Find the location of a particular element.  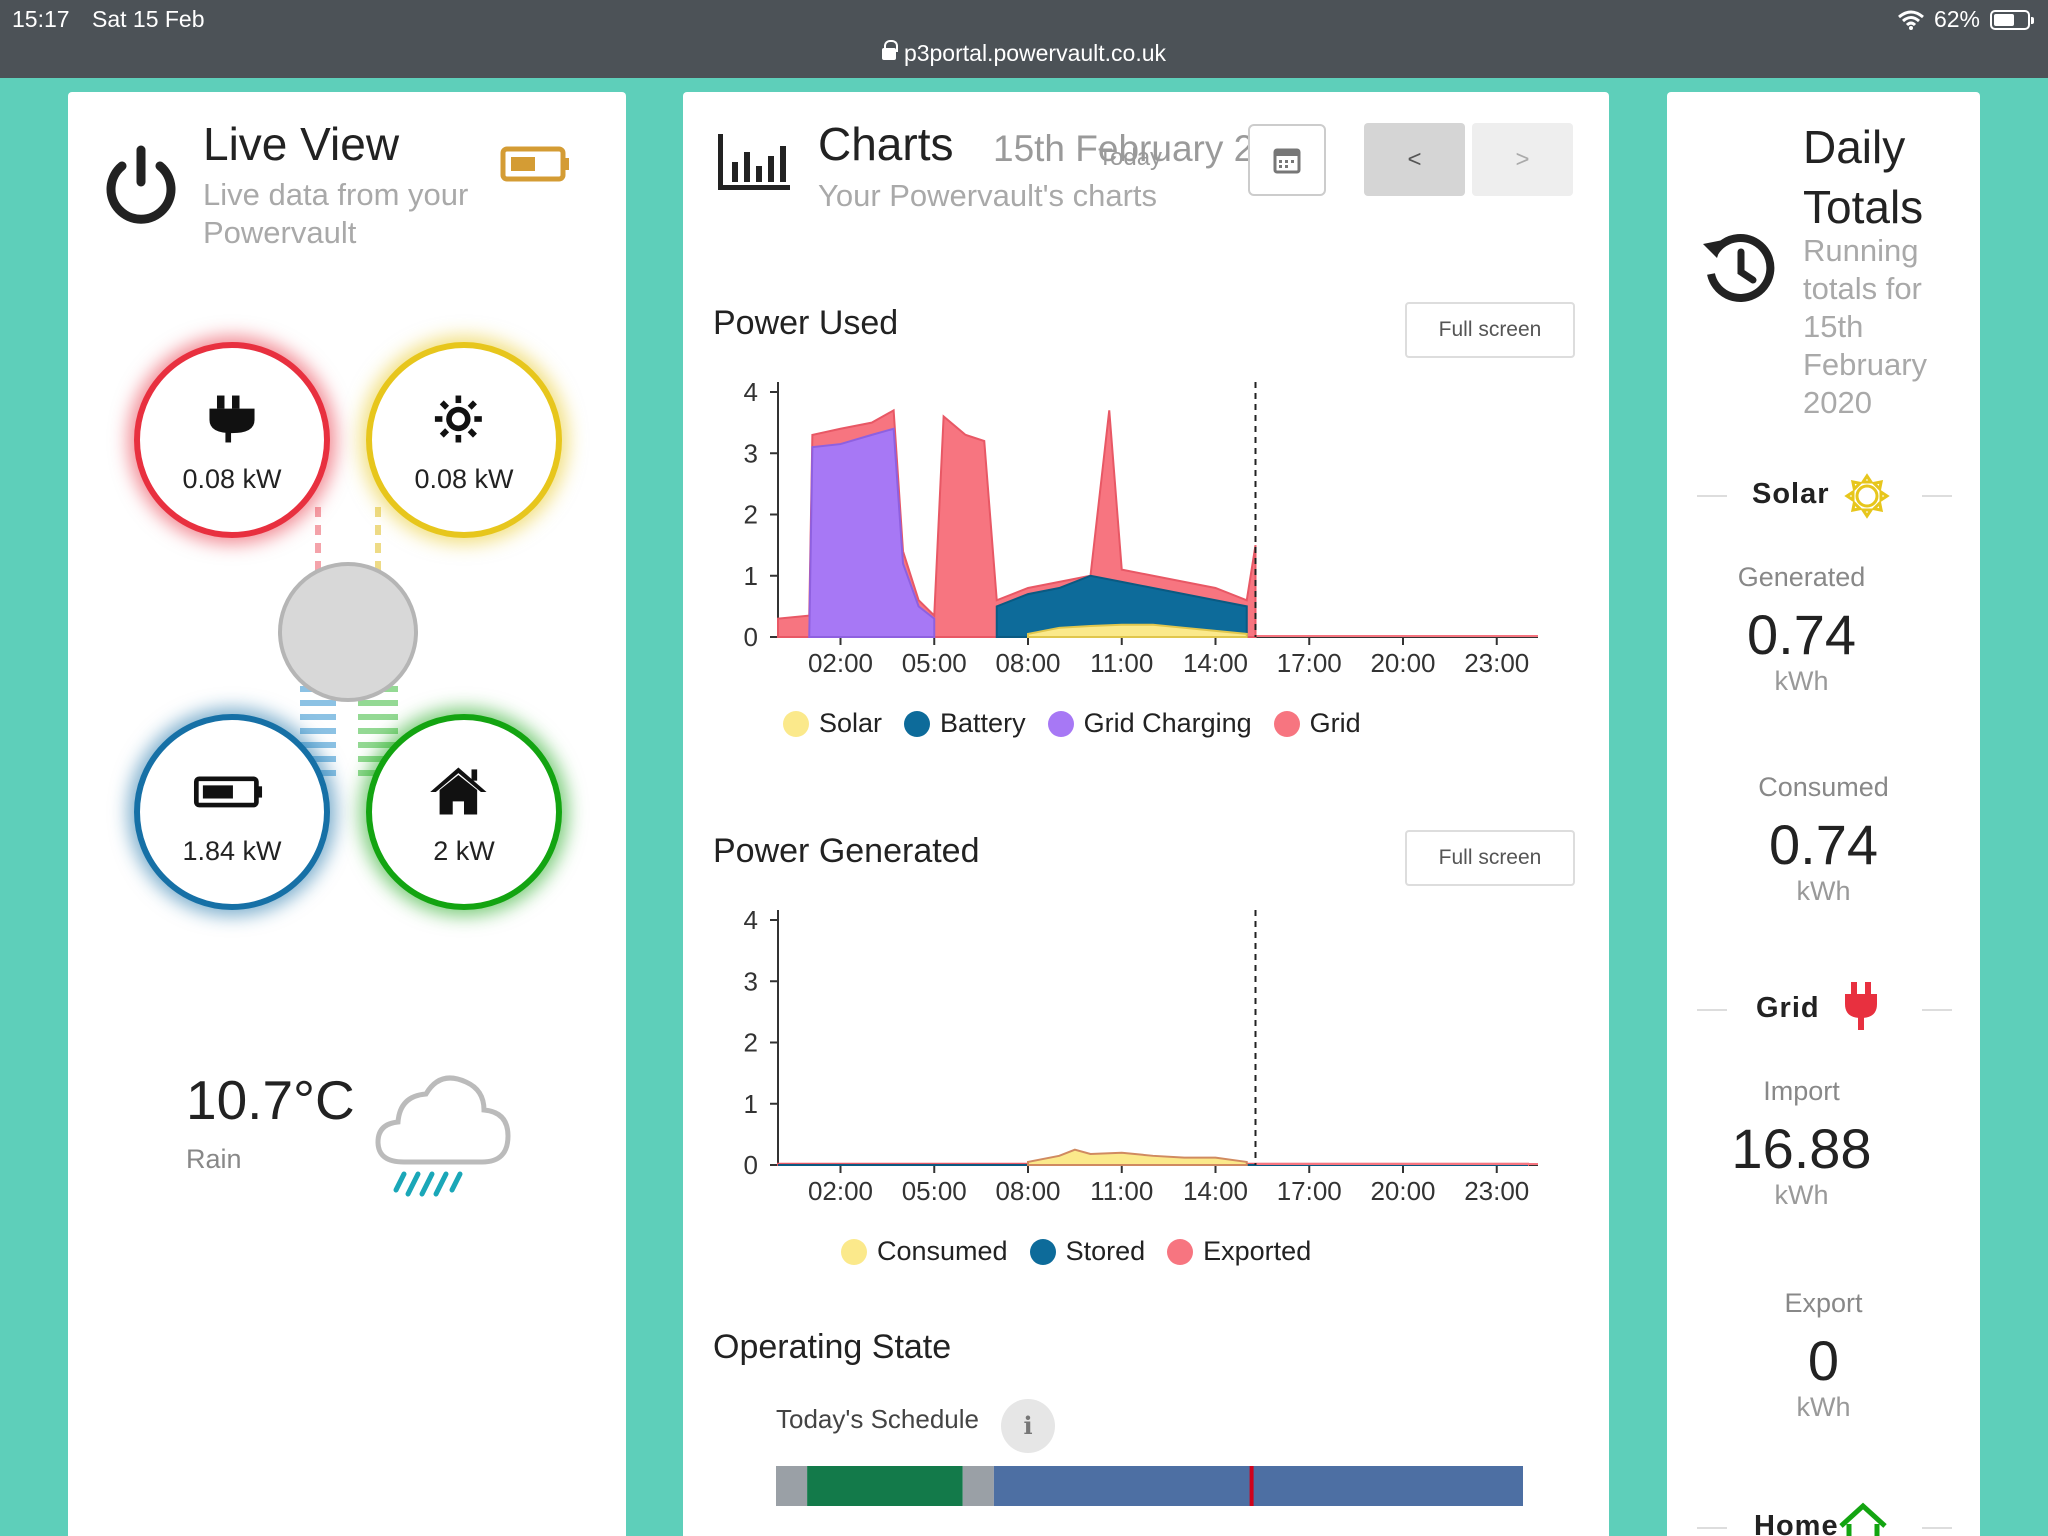

grid-import-unit: kWh is located at coordinates (1801, 1195).